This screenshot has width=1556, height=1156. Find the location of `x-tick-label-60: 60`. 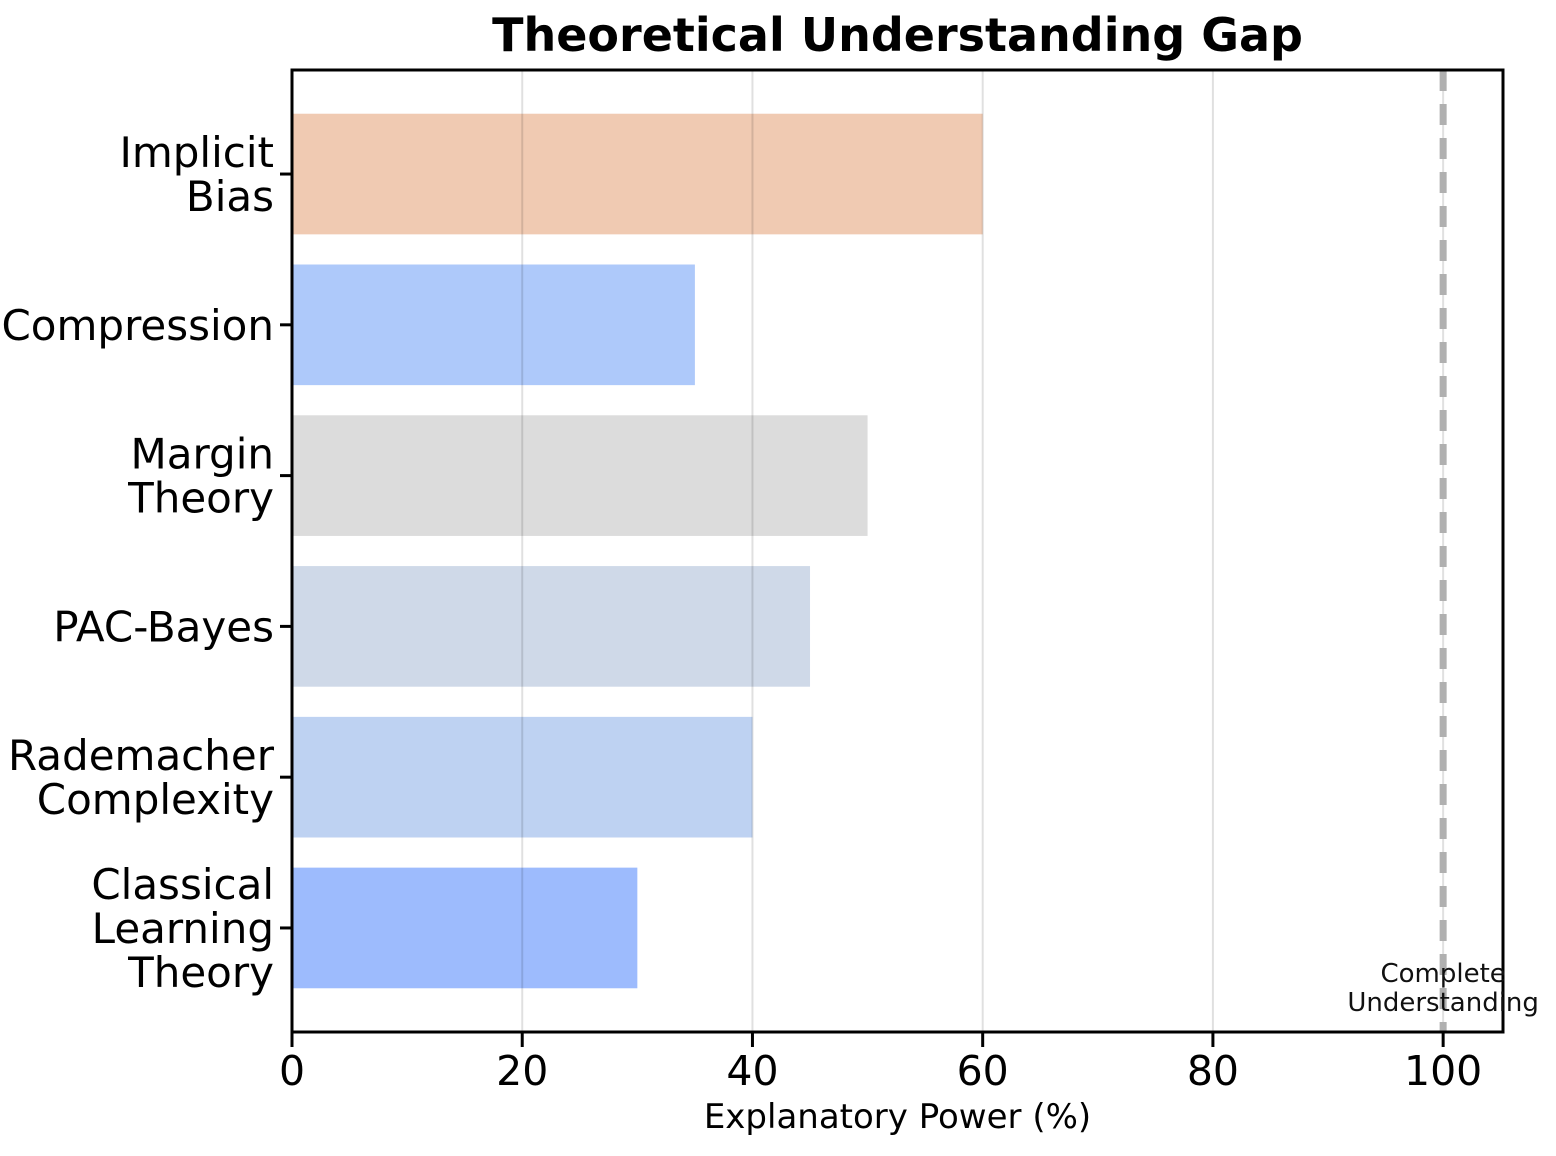

x-tick-label-60: 60 is located at coordinates (983, 1071).